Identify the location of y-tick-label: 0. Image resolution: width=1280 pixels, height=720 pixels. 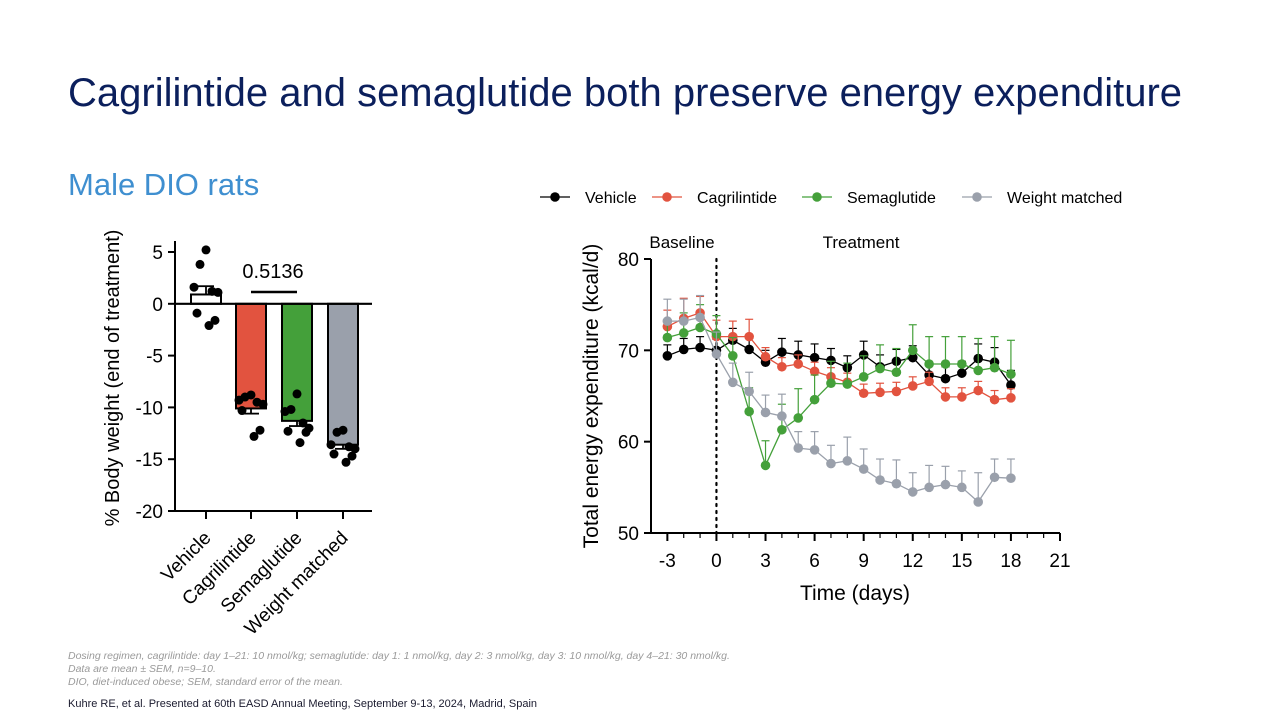
(157, 305).